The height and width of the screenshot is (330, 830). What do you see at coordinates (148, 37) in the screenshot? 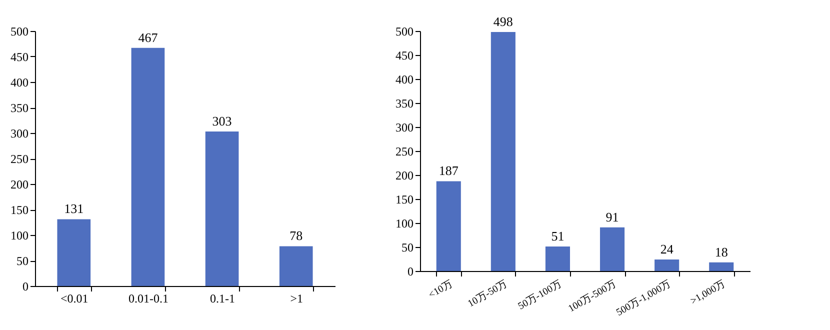
I see `data-label: 467` at bounding box center [148, 37].